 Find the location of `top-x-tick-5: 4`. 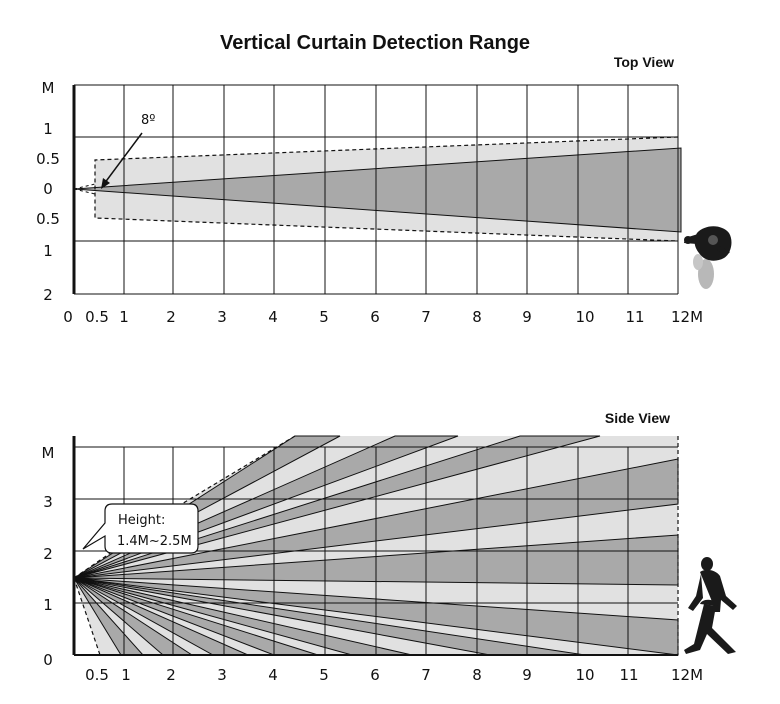

top-x-tick-5: 4 is located at coordinates (273, 317).